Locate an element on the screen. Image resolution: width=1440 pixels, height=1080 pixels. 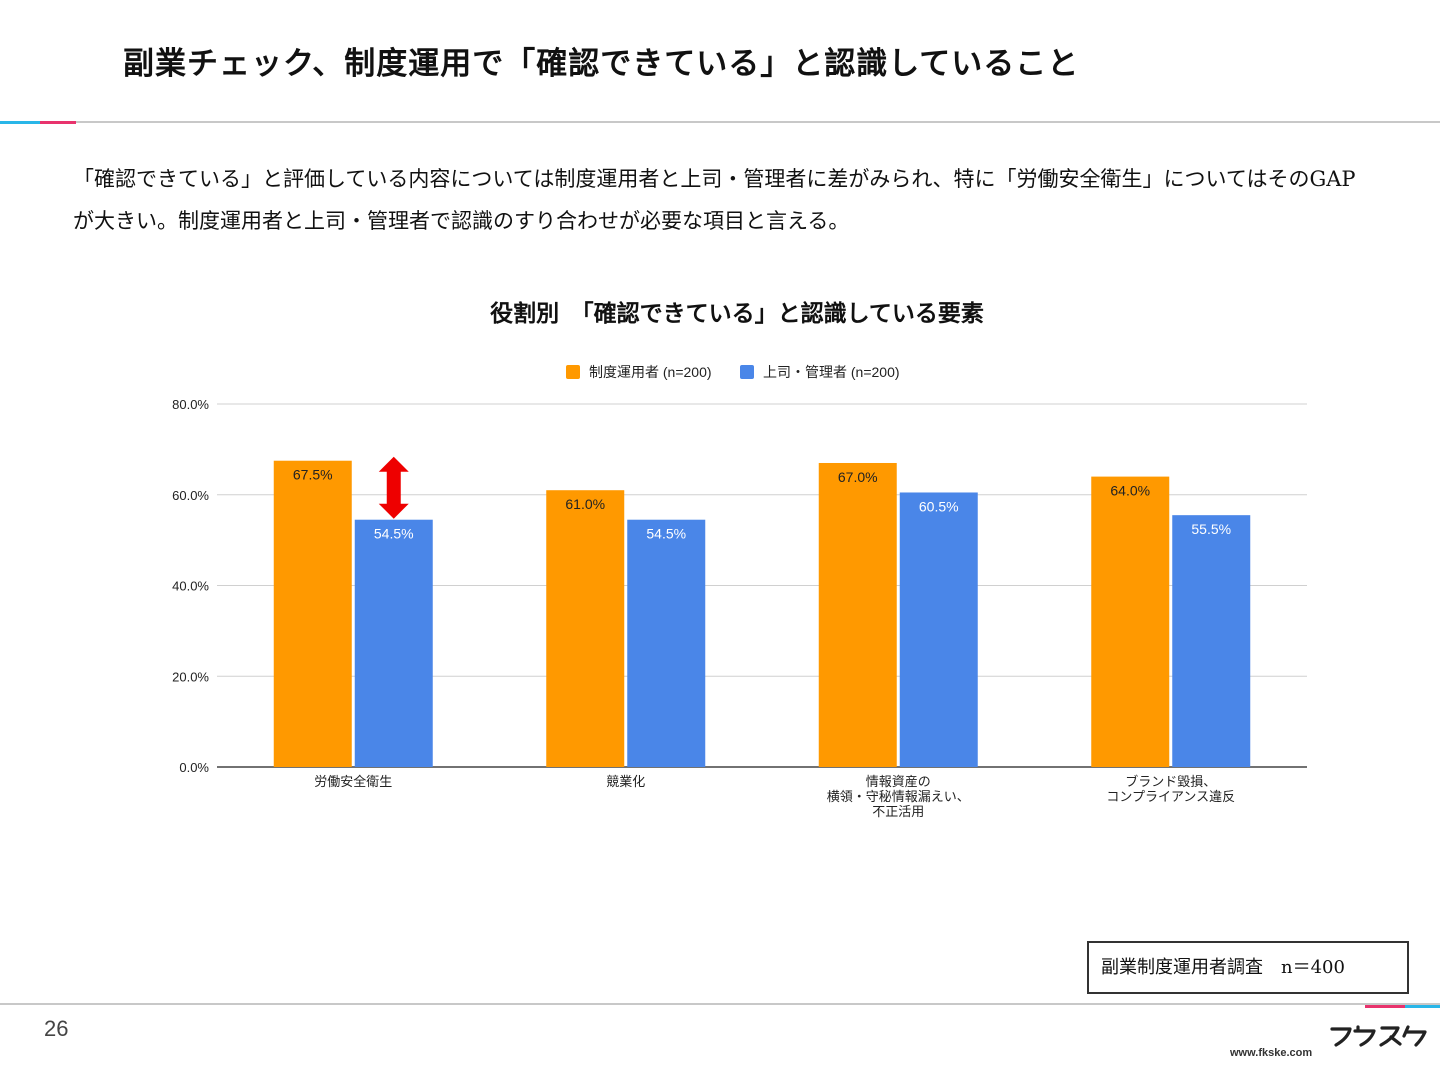
y-tick-label: 20.0% is located at coordinates (190, 676).